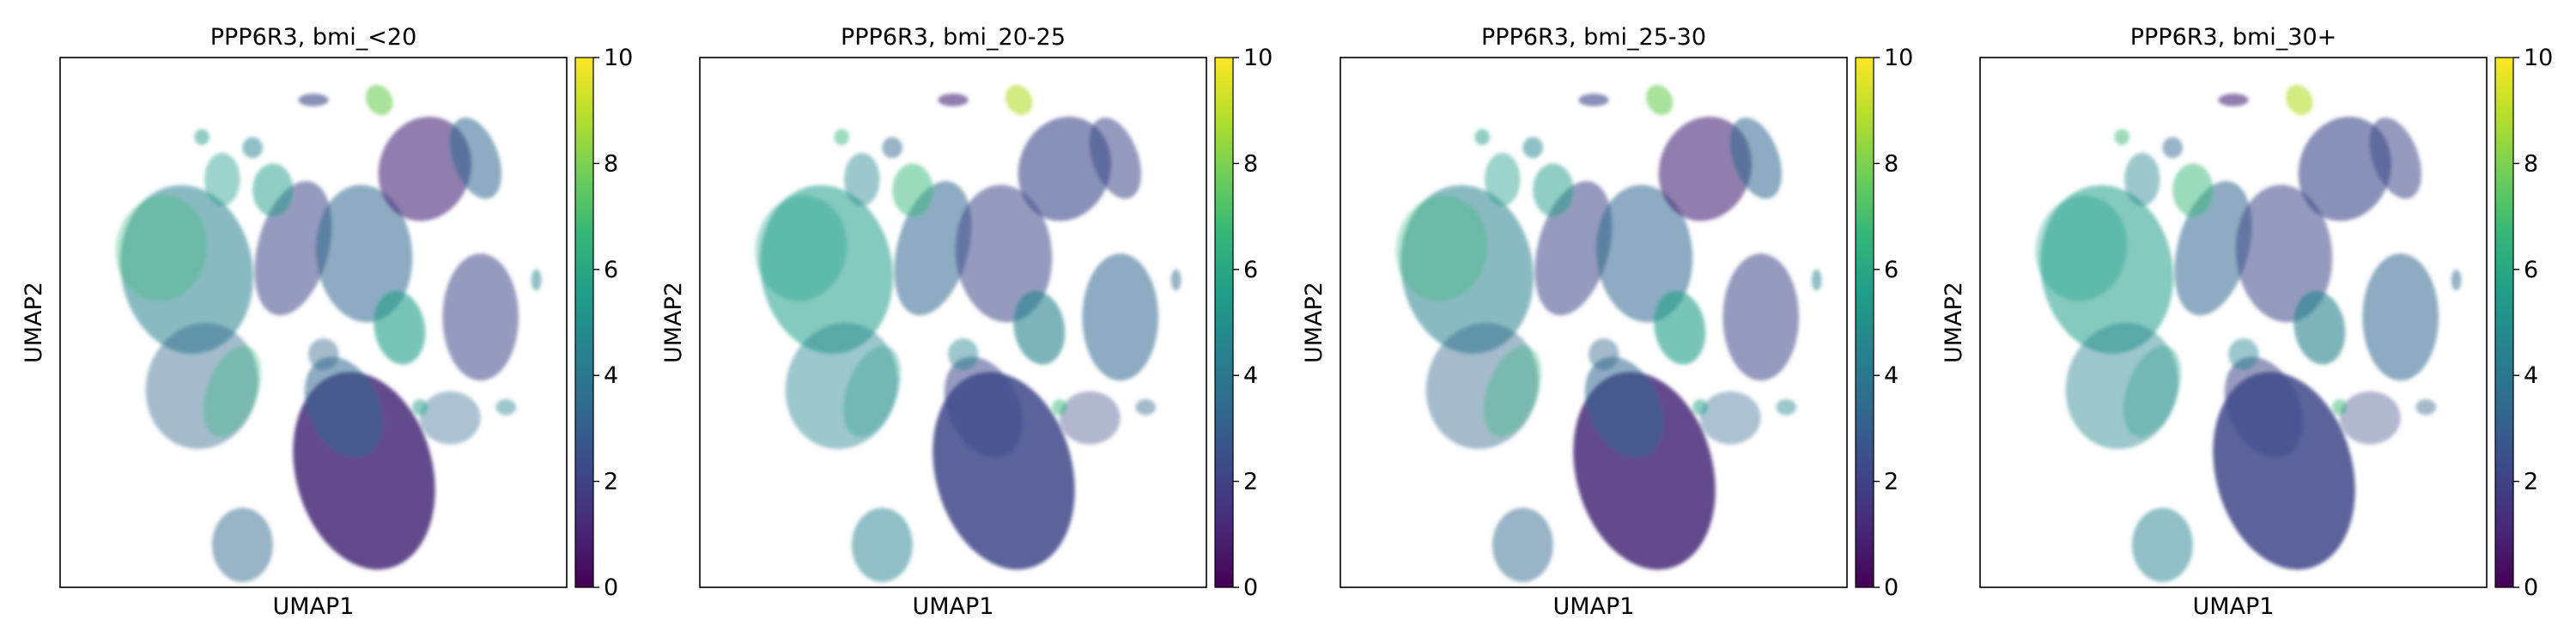  I want to click on panel-title: PPP6R3, bmi_20-25, so click(954, 37).